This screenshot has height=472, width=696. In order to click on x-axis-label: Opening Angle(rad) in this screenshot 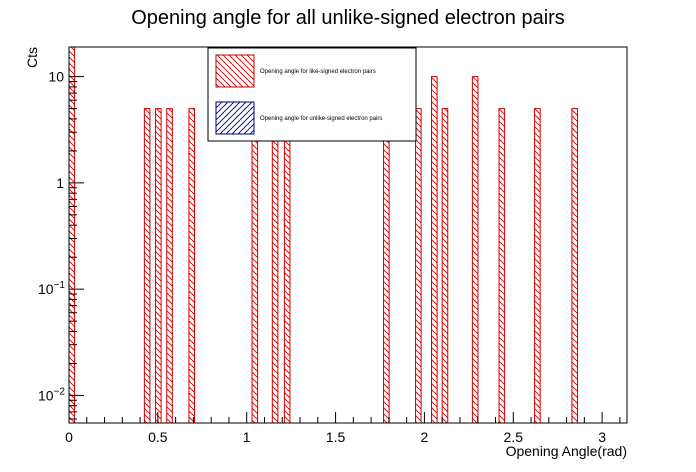, I will do `click(566, 451)`.